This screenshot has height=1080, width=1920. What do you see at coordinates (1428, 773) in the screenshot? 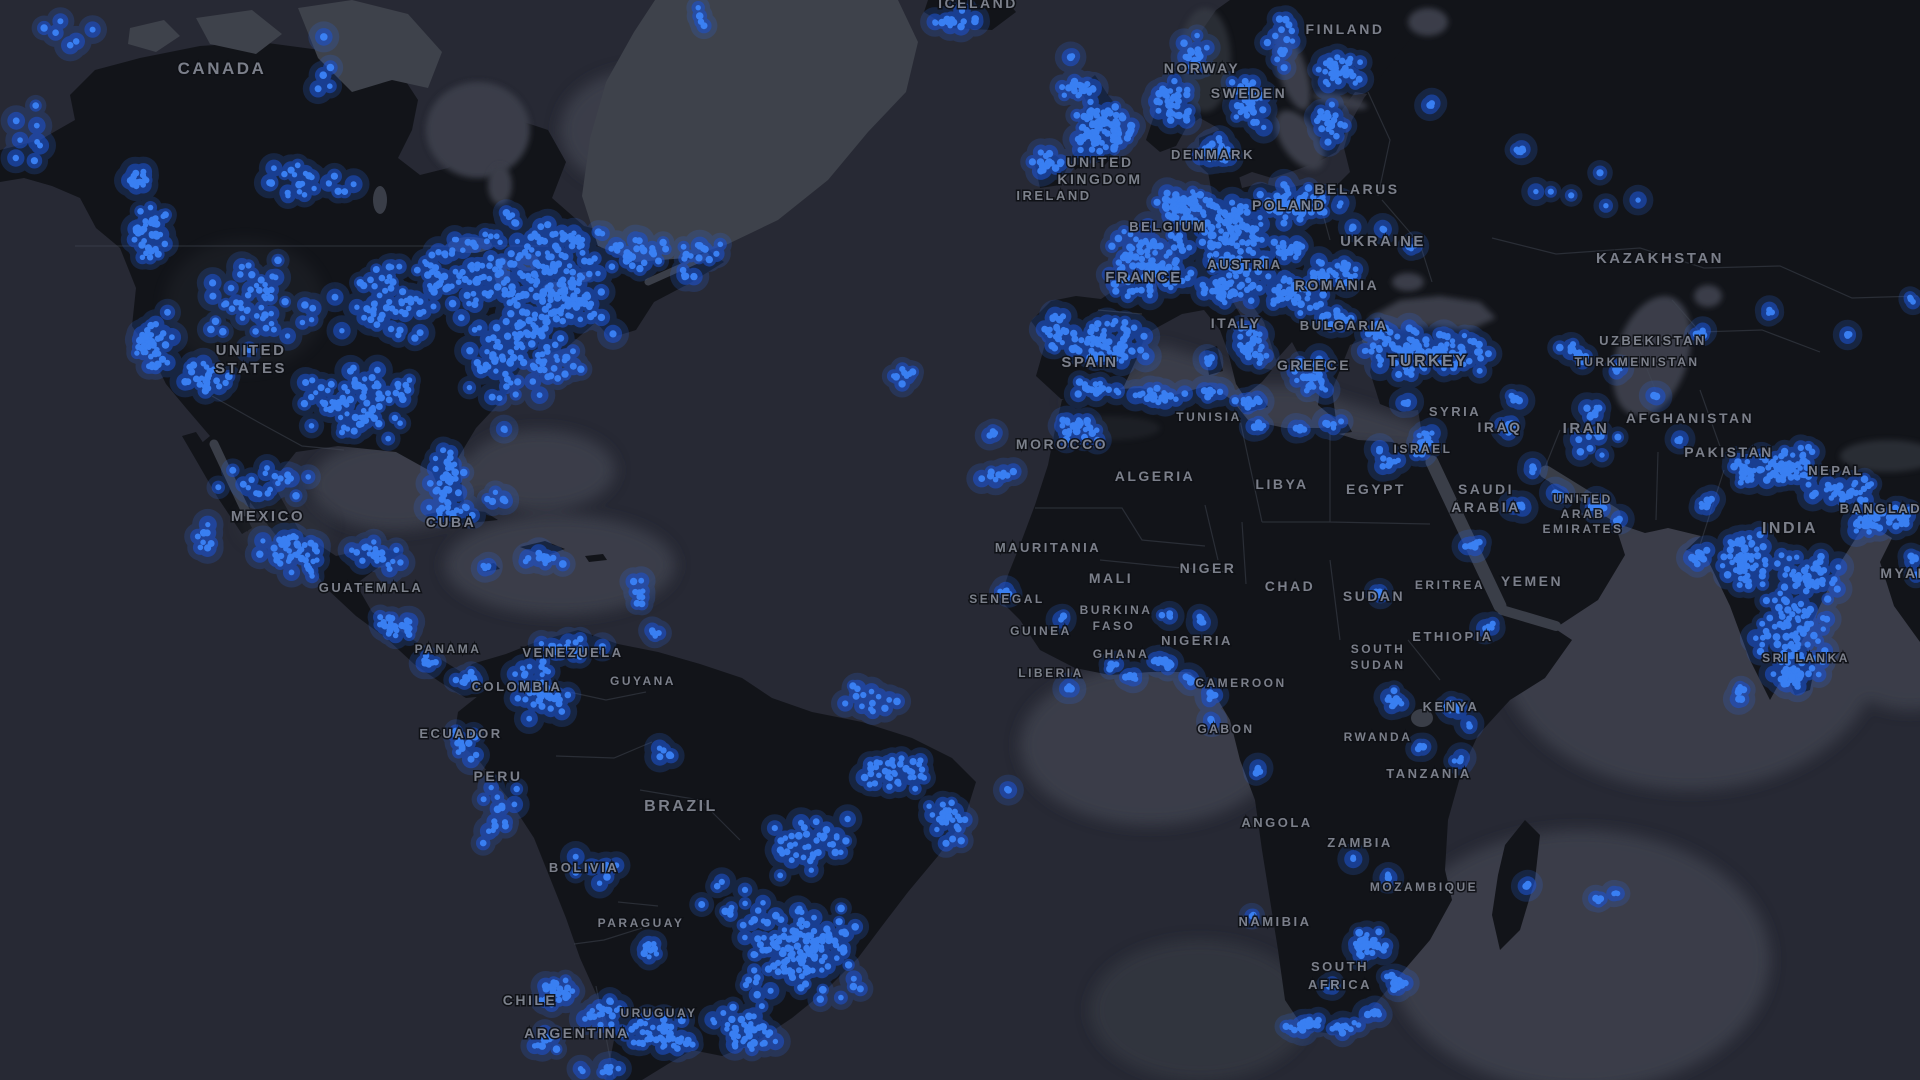
I see `country-label-tanzania: TANZANIA` at bounding box center [1428, 773].